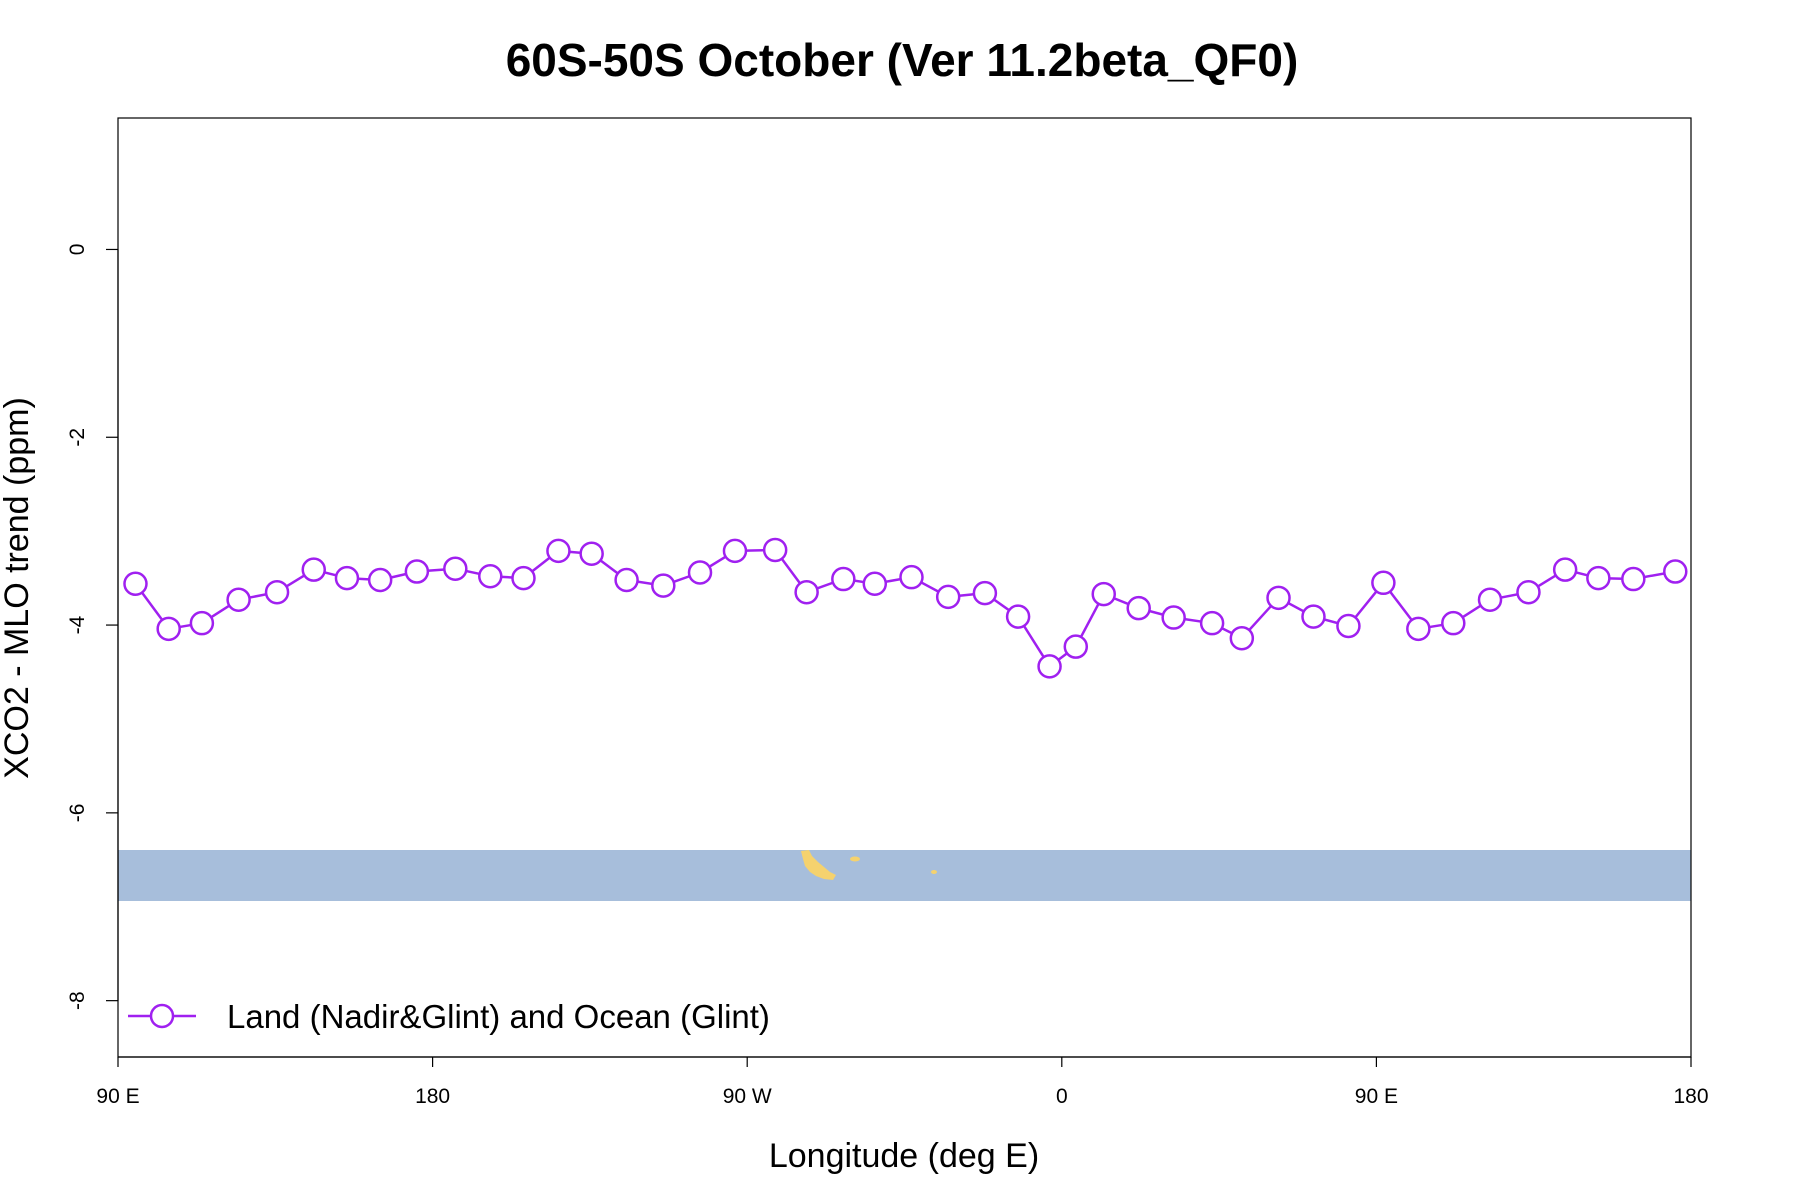 The width and height of the screenshot is (1800, 1200). I want to click on x-tick-label: 0, so click(1062, 1096).